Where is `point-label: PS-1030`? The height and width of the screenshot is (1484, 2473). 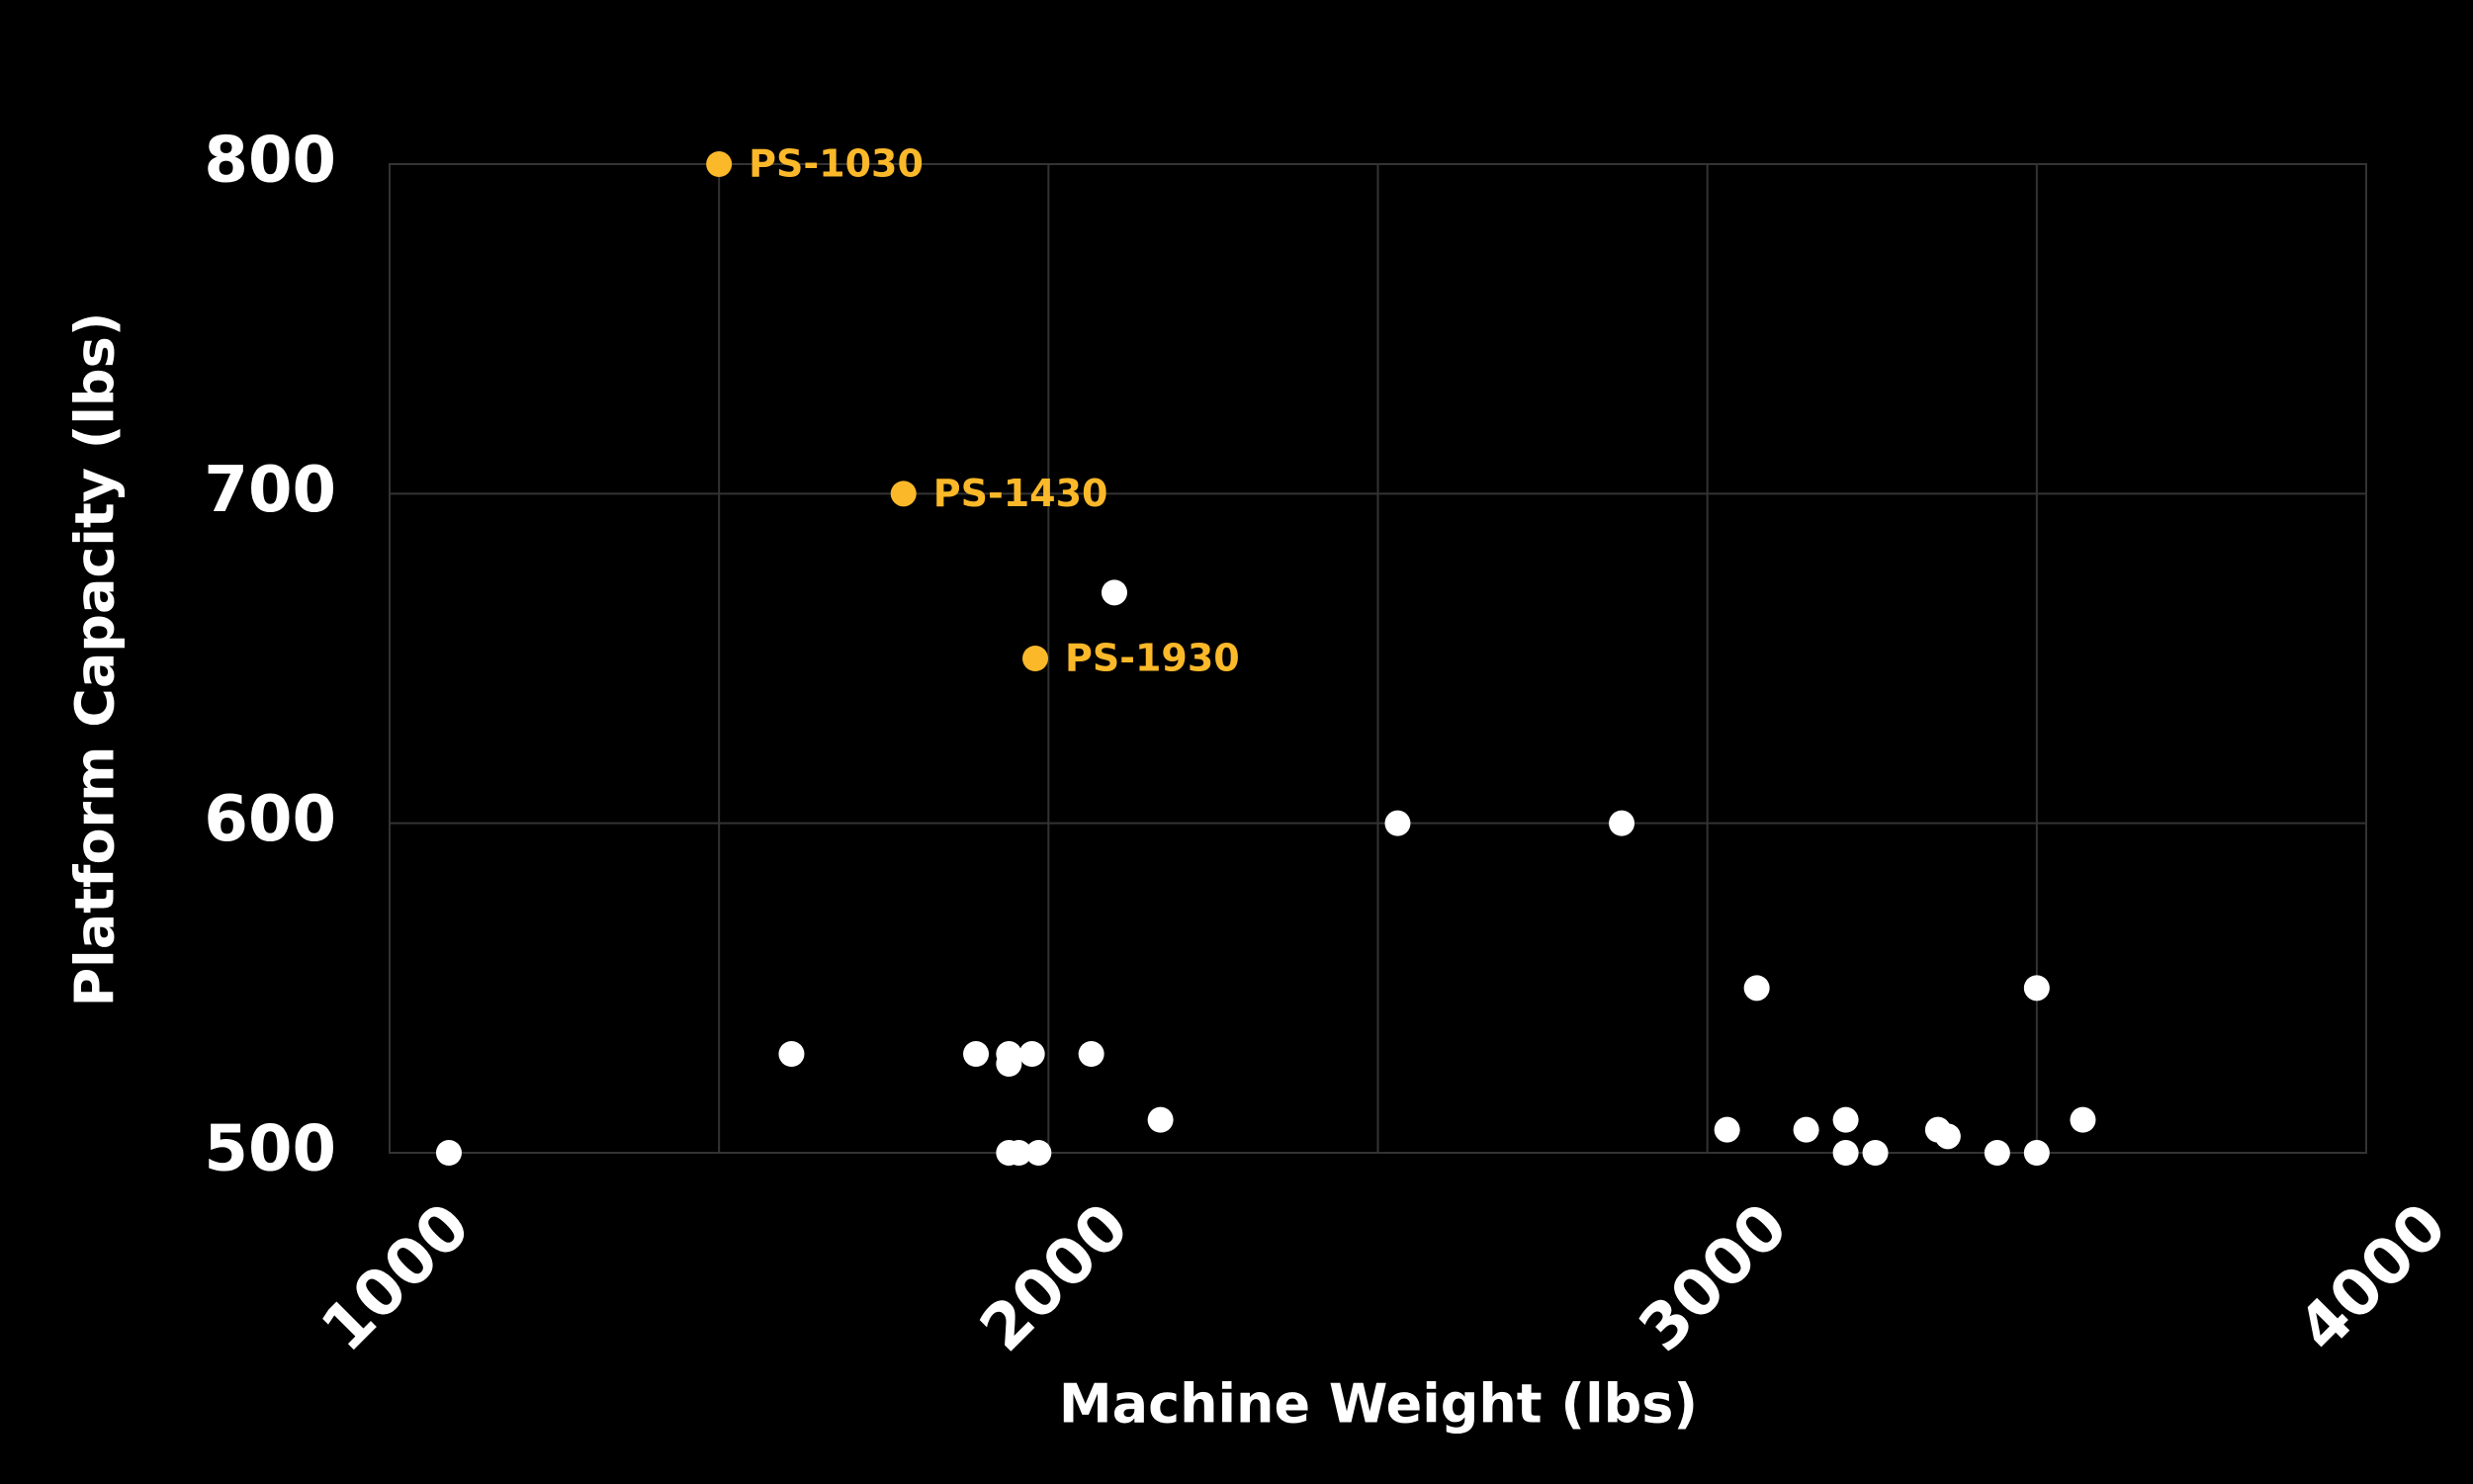
point-label: PS-1030 is located at coordinates (836, 164).